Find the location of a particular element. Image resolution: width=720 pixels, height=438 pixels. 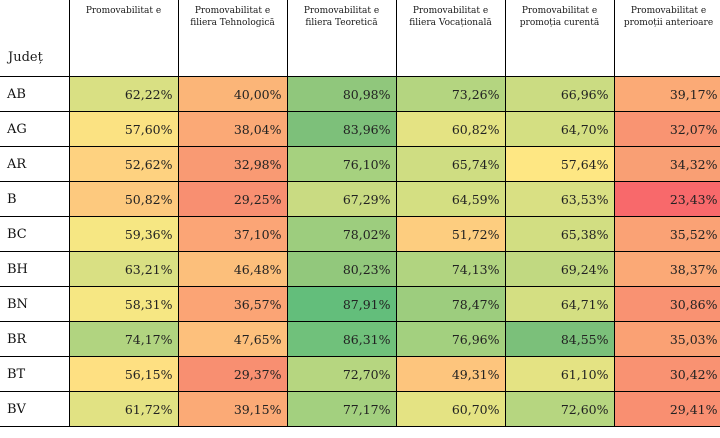

table-row: BR 74,17% 47,65% 86,31% 76,96% 84,55% 35,03% is located at coordinates (360, 339).